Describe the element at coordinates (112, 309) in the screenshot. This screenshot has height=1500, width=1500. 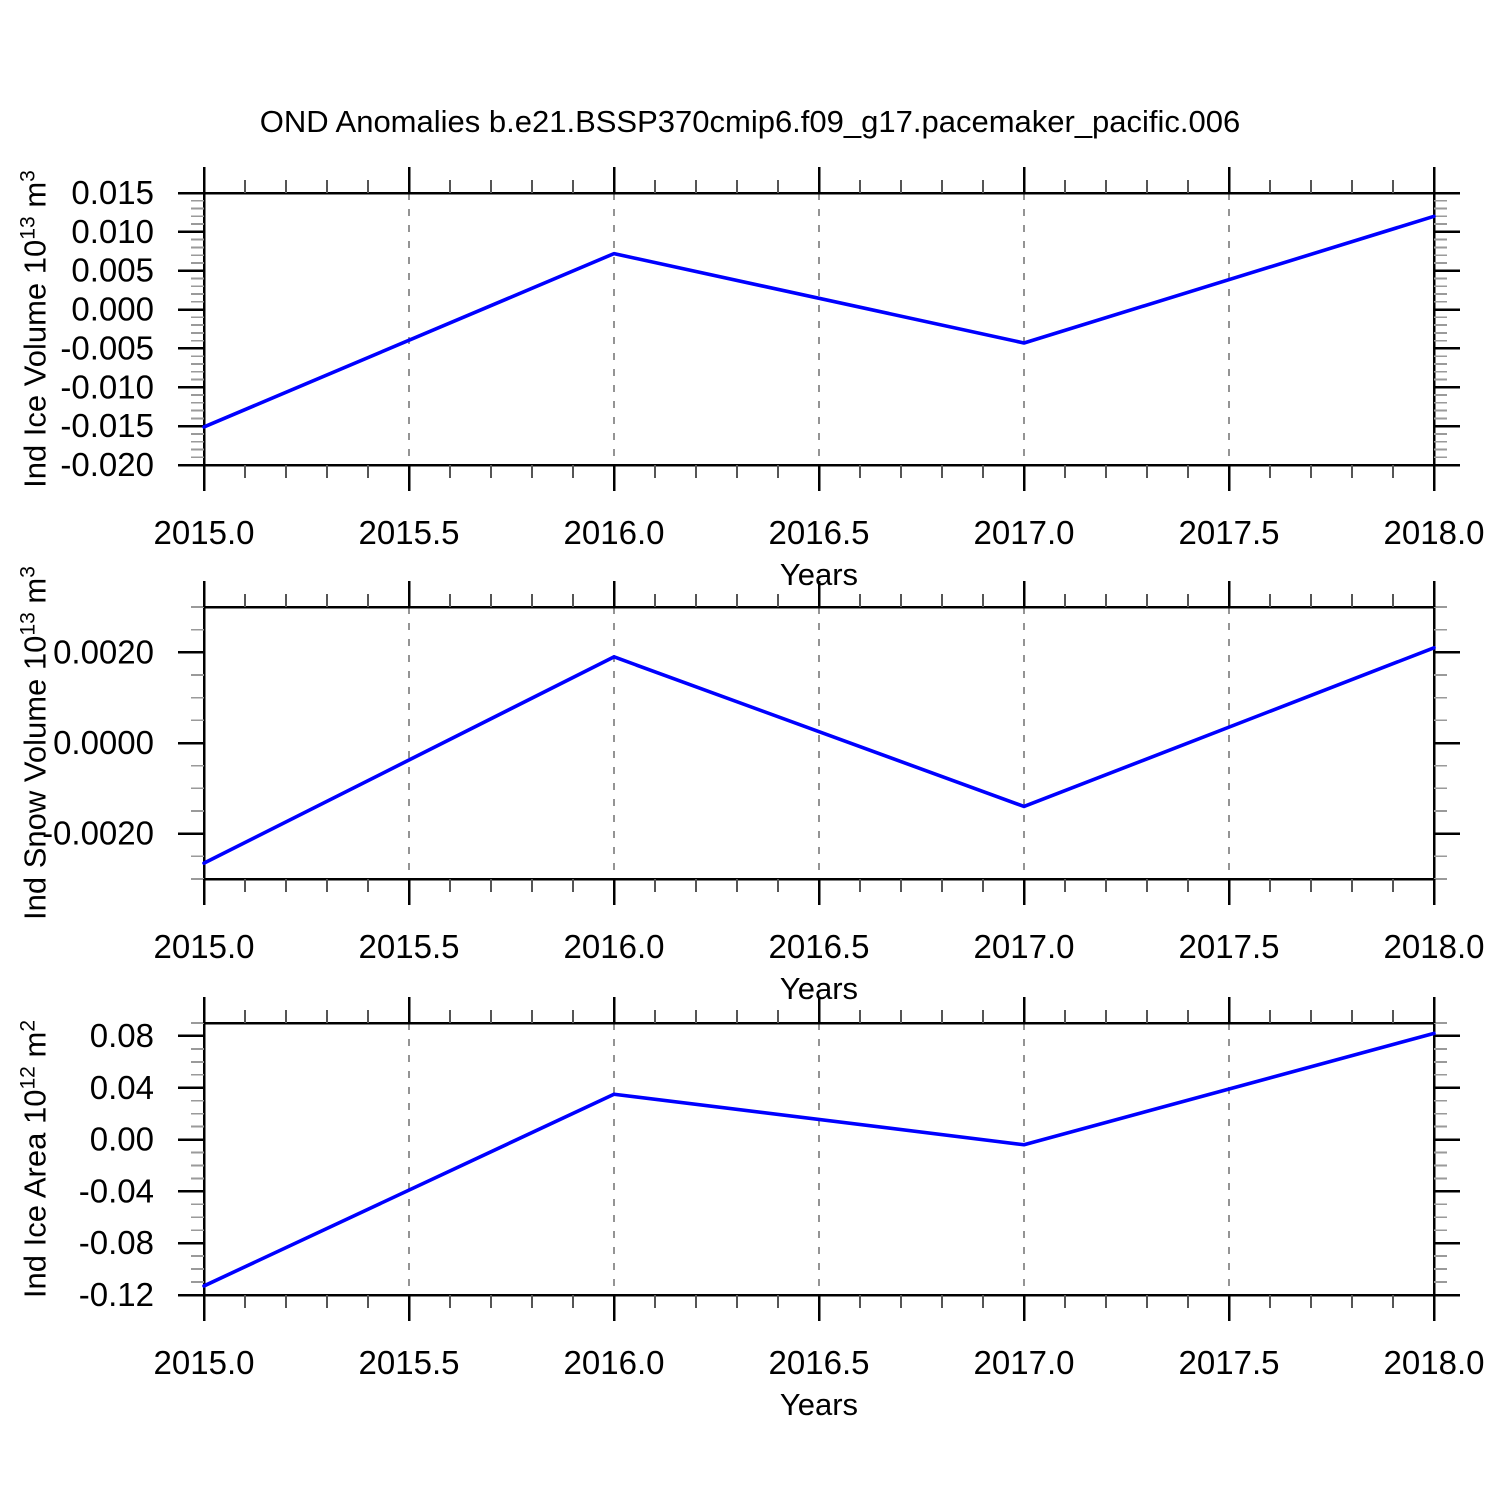
I see `y-tick-label: 0.000` at that location.